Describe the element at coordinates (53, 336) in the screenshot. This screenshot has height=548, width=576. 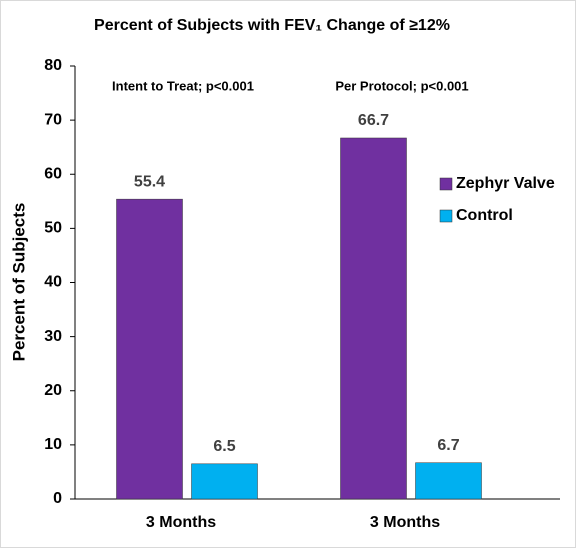
I see `y-tick-label: 30` at that location.